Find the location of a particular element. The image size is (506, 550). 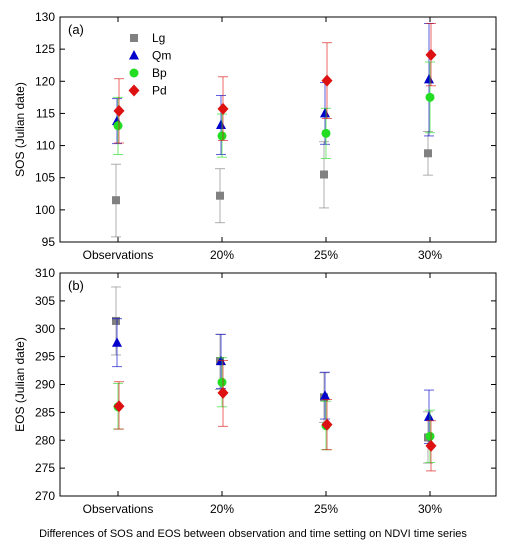

y-tick-label: 285 is located at coordinates (45, 412).